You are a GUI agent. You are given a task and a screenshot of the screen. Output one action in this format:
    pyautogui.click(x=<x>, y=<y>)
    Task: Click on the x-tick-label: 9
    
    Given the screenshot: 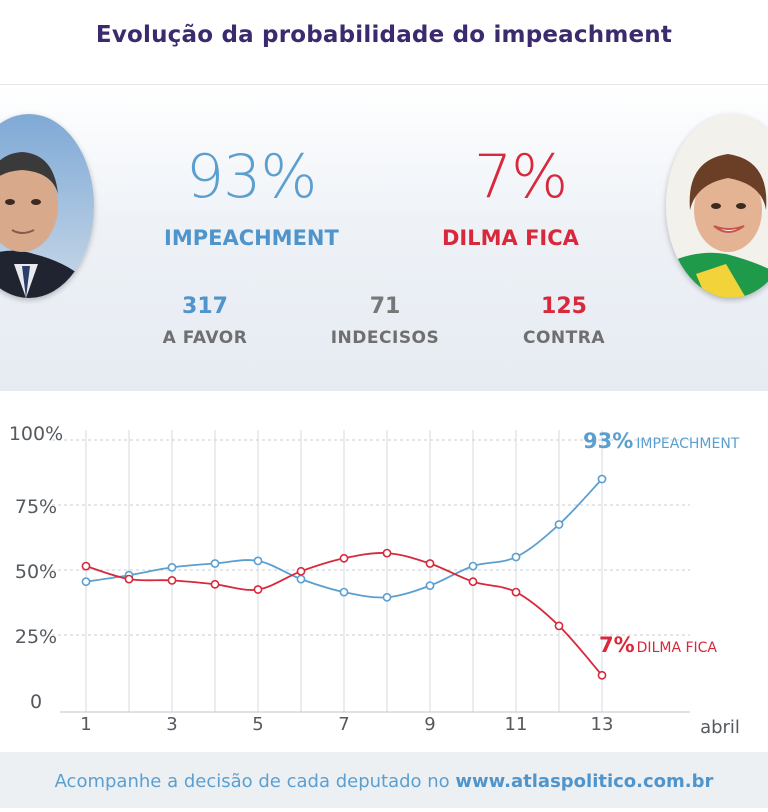 What is the action you would take?
    pyautogui.click(x=429, y=724)
    